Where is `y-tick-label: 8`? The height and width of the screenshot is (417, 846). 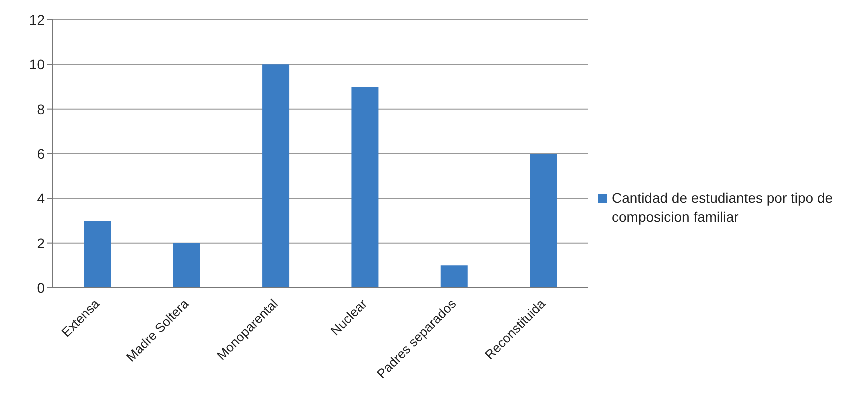 y-tick-label: 8 is located at coordinates (41, 109).